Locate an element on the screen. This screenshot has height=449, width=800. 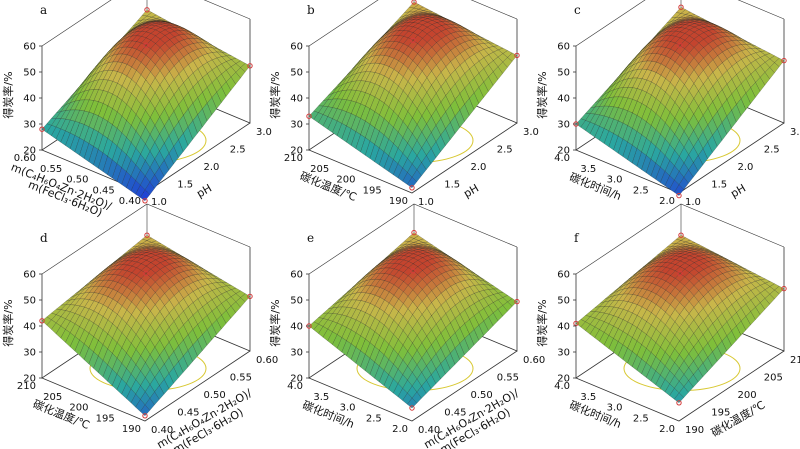
panel-letter: a is located at coordinates (43, 10).